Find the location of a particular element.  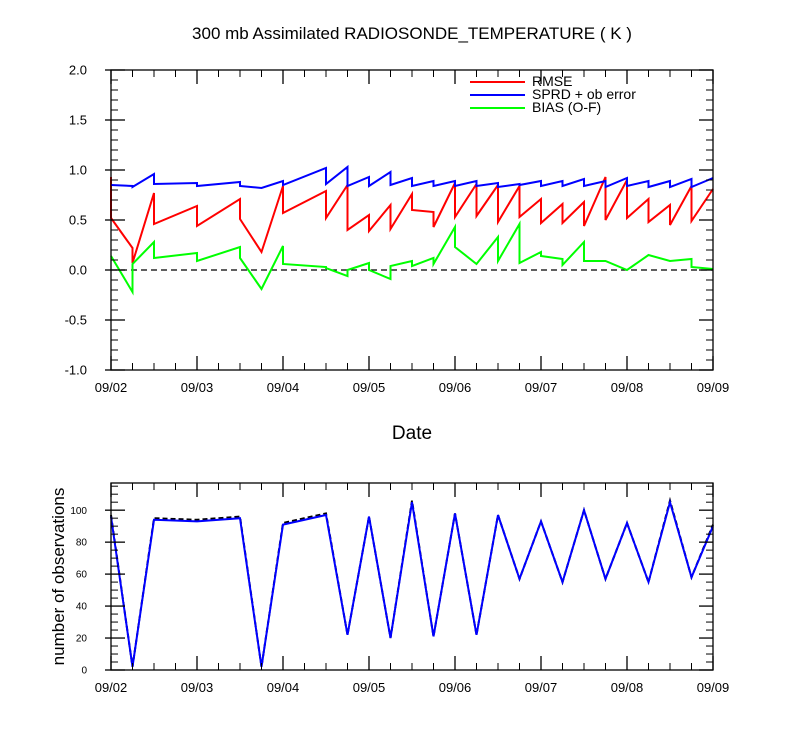

panel2-x-tick-label: 09/08 is located at coordinates (627, 687).